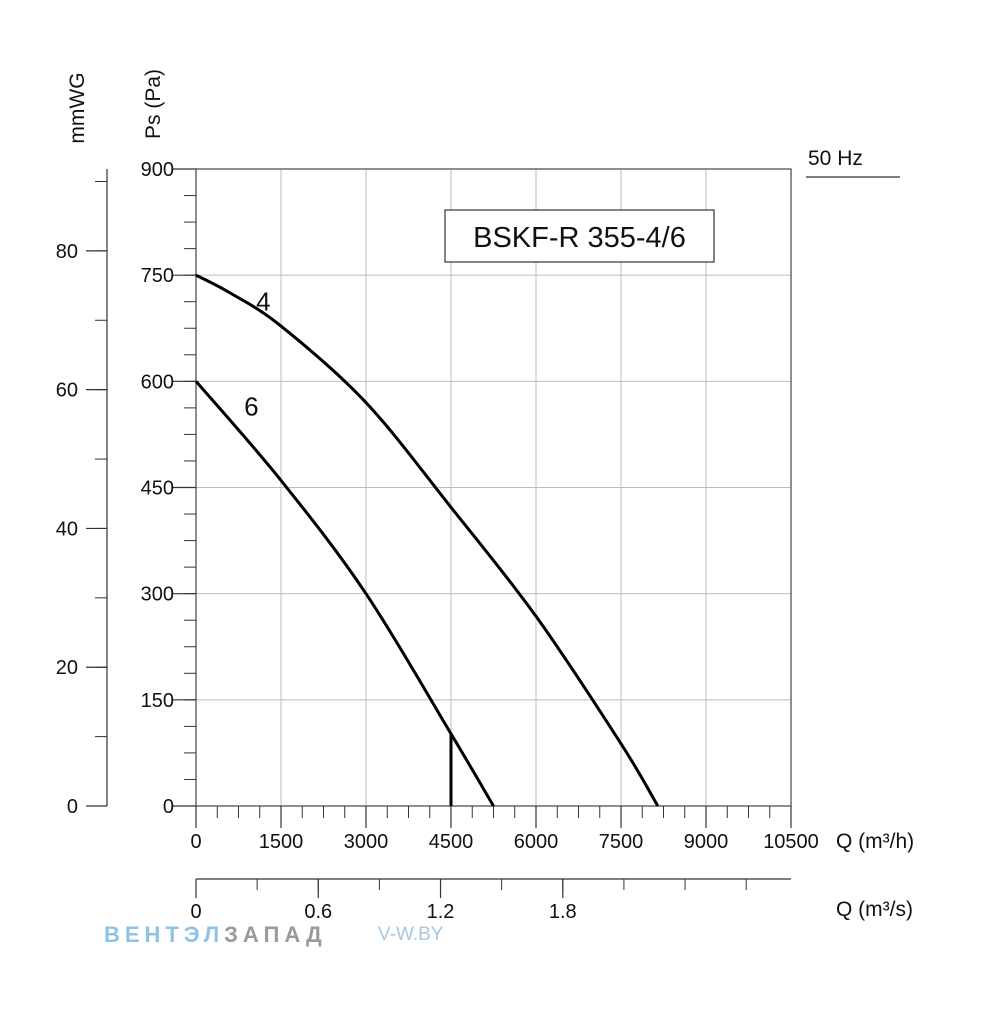  I want to click on watermark-part1: ВЕНТЭЛ, so click(164, 934).